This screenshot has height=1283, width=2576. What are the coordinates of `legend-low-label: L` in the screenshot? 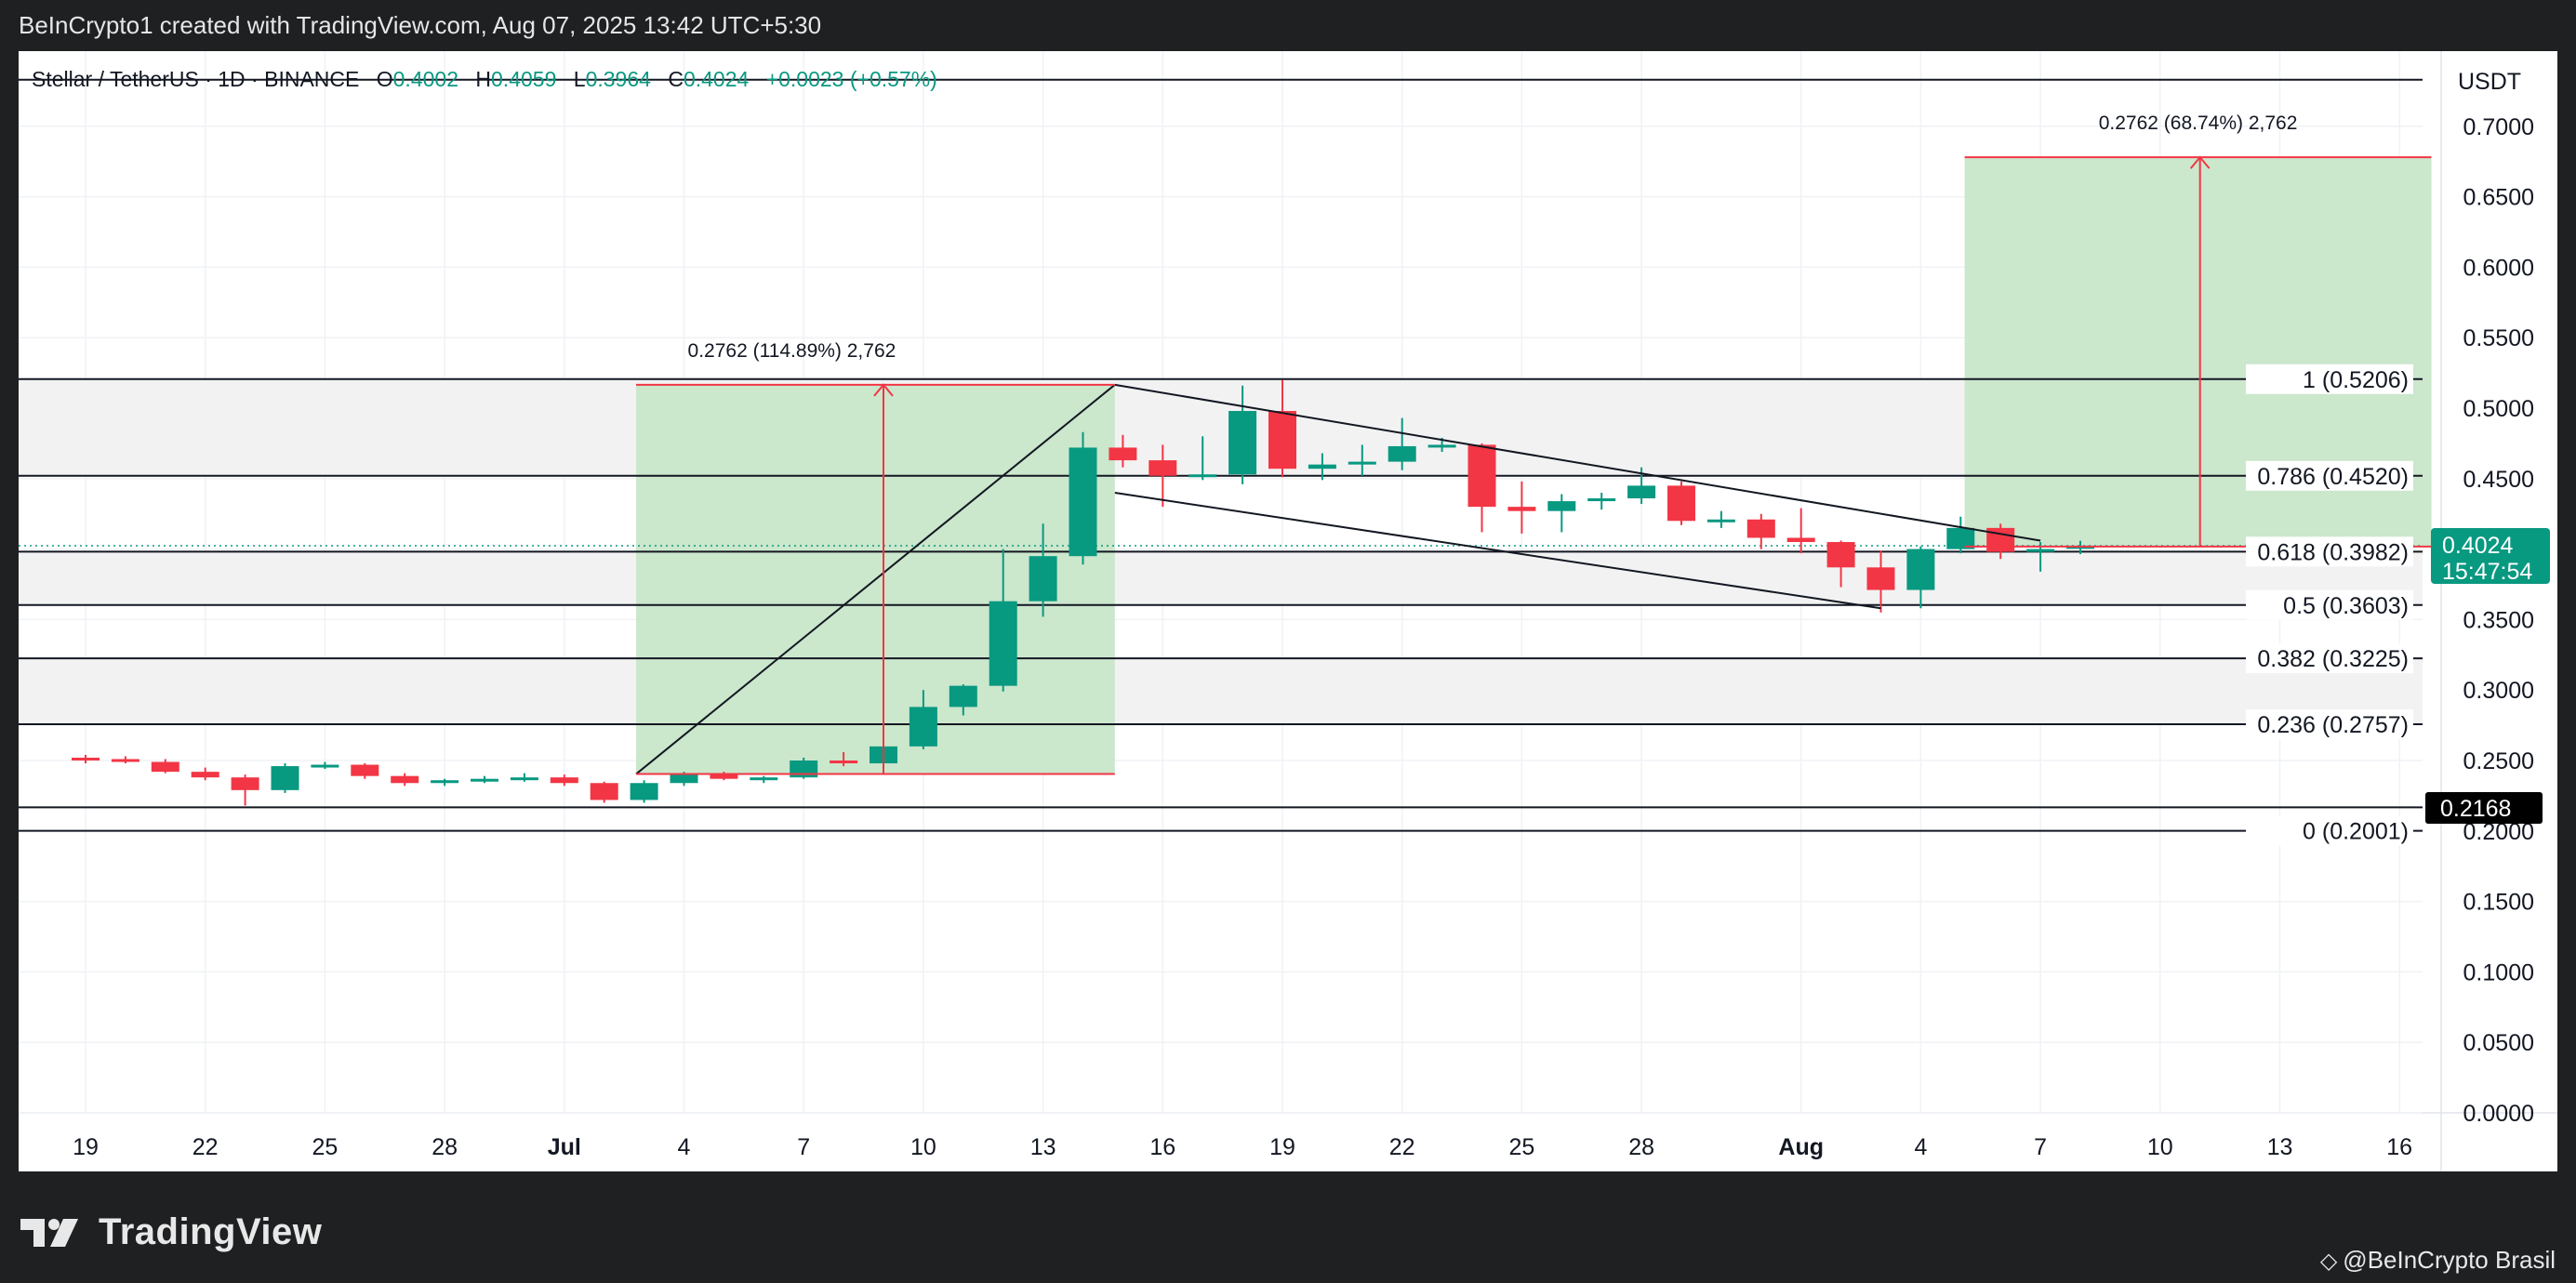 It's located at (580, 79).